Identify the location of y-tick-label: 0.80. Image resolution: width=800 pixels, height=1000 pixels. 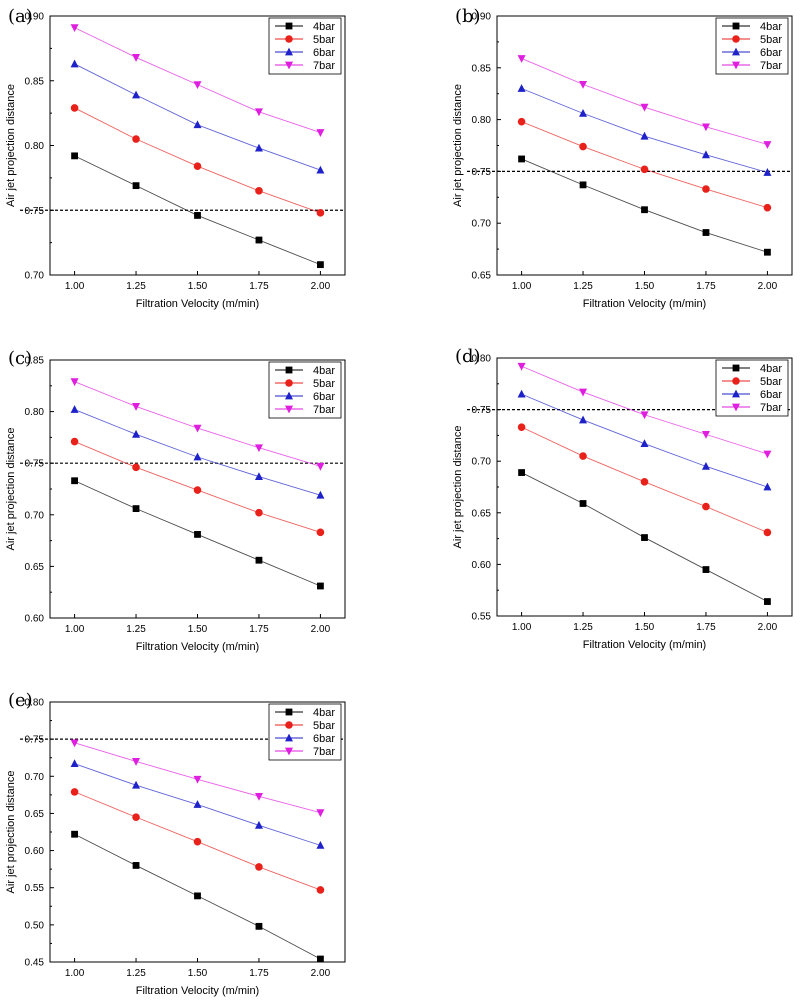
(35, 703).